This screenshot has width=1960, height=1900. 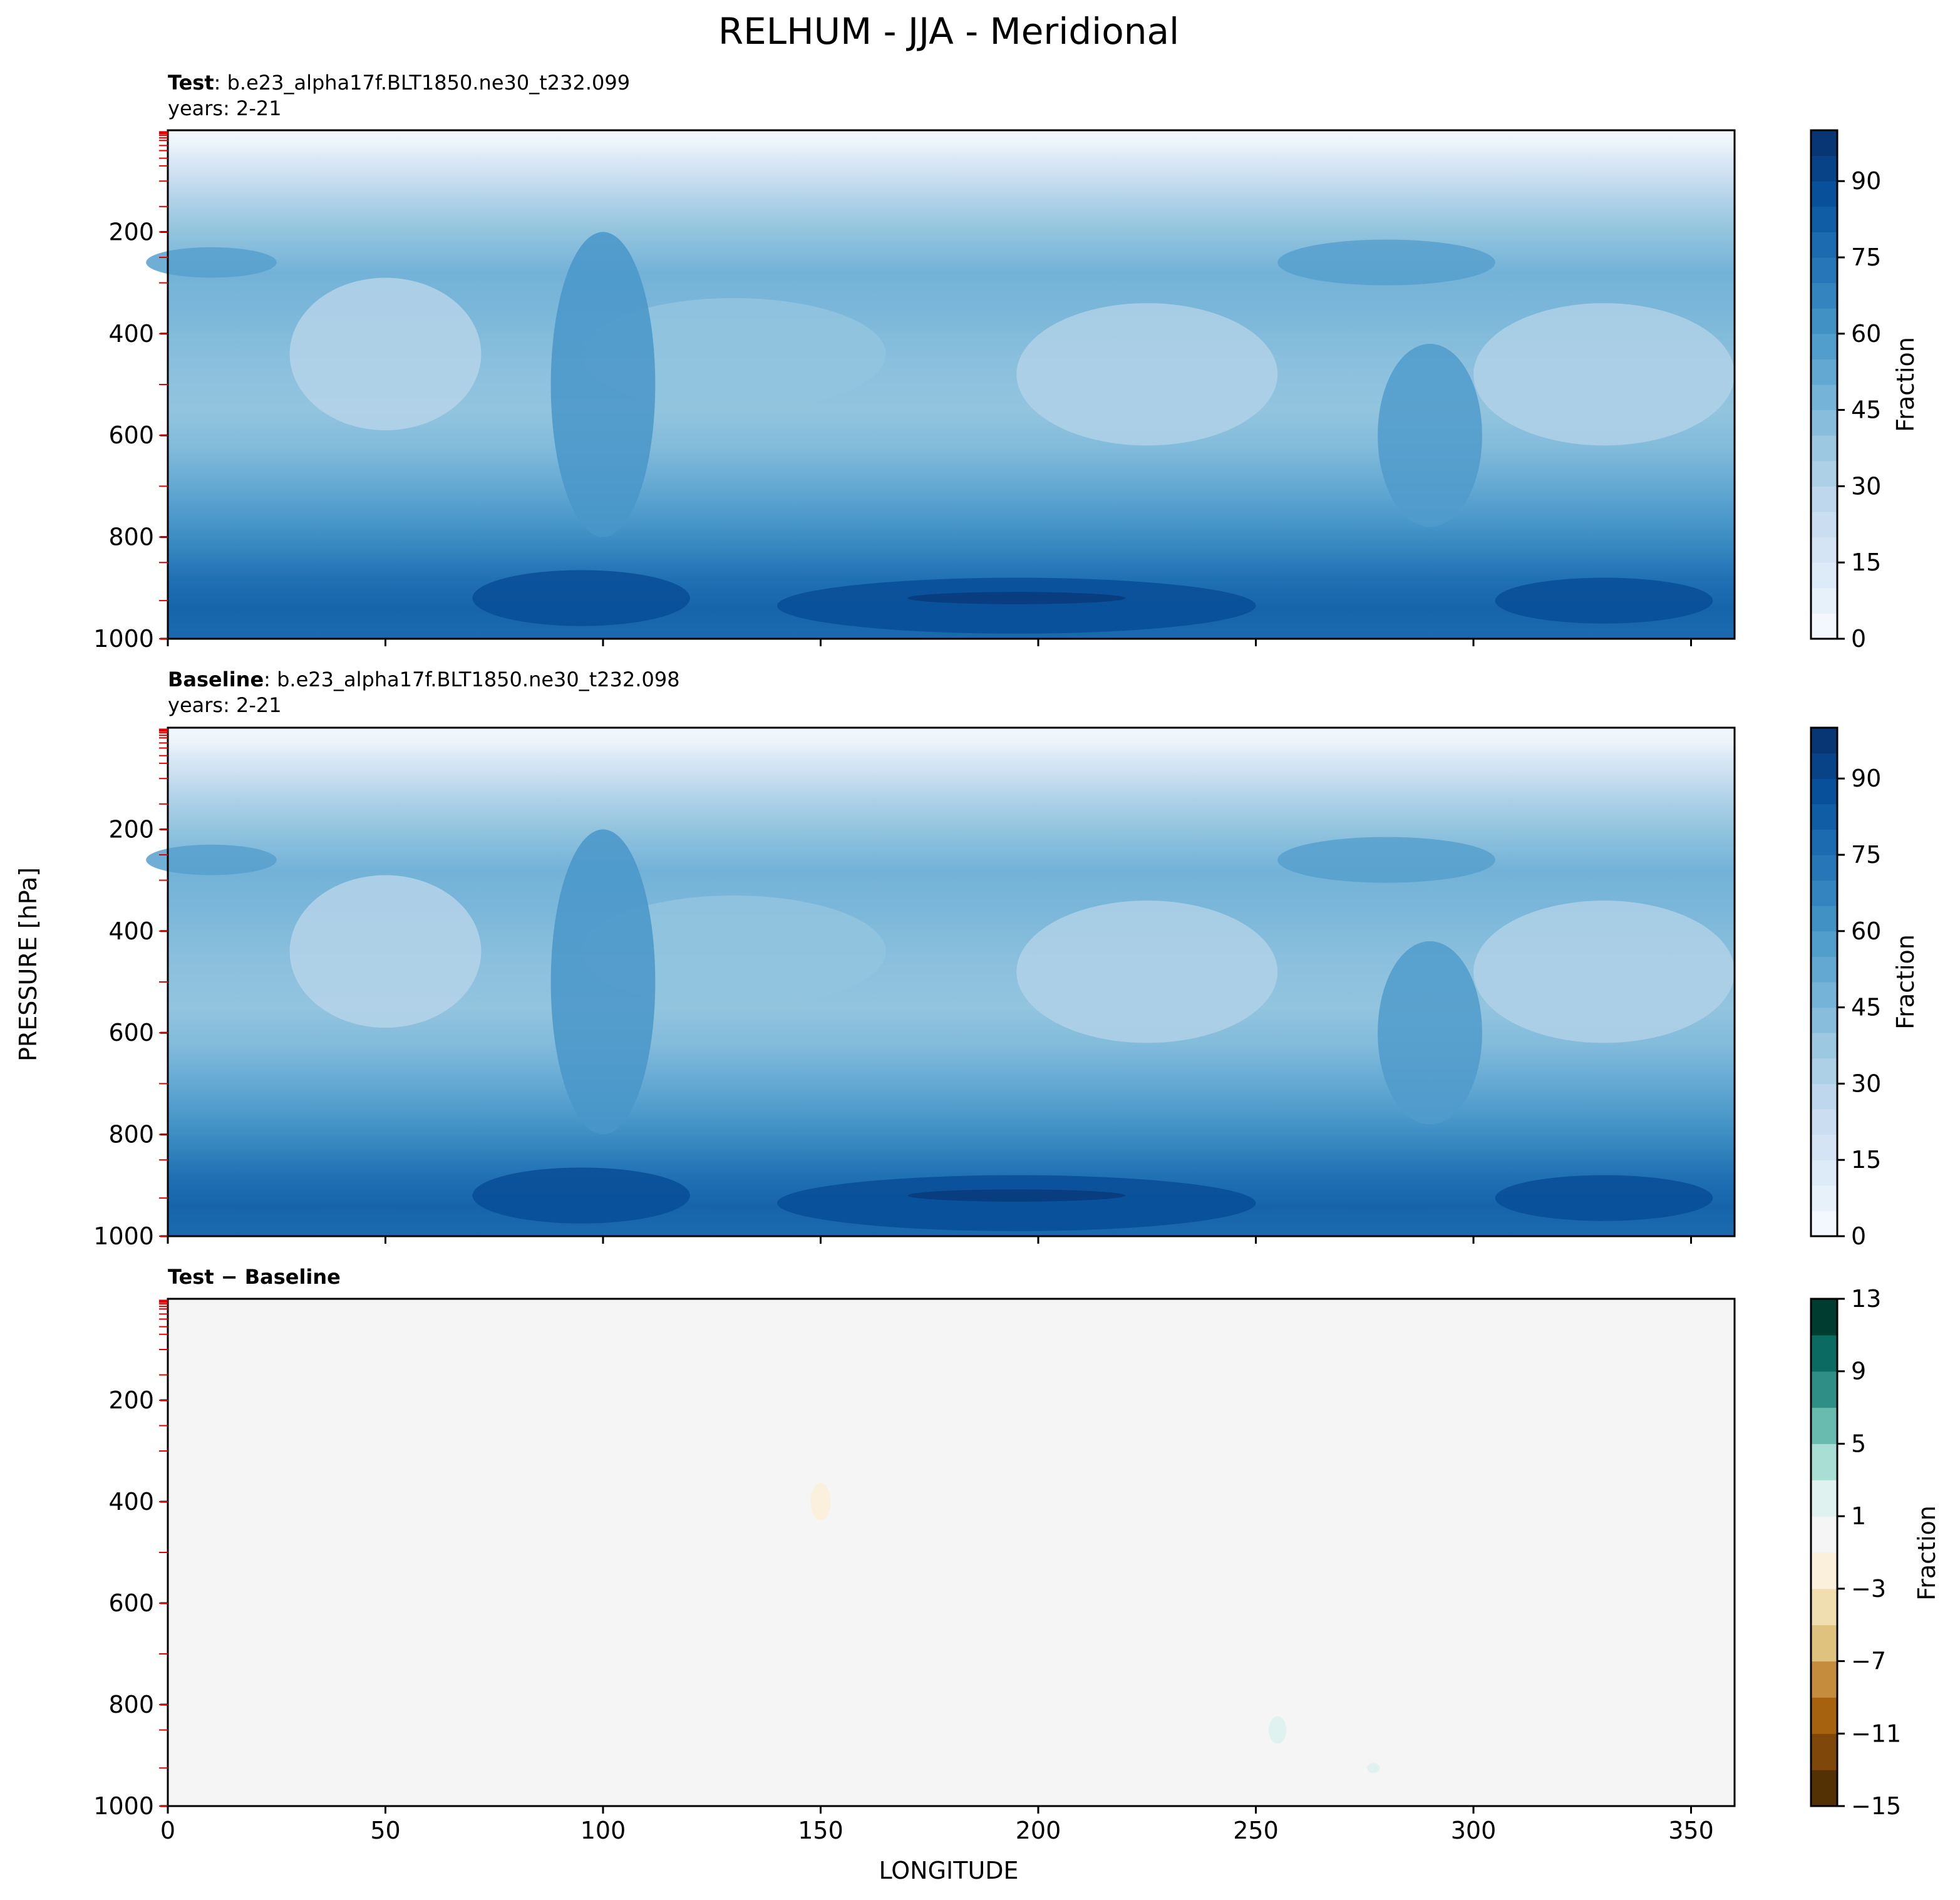 What do you see at coordinates (124, 639) in the screenshot?
I see `test-ytick-label-1000: 1000` at bounding box center [124, 639].